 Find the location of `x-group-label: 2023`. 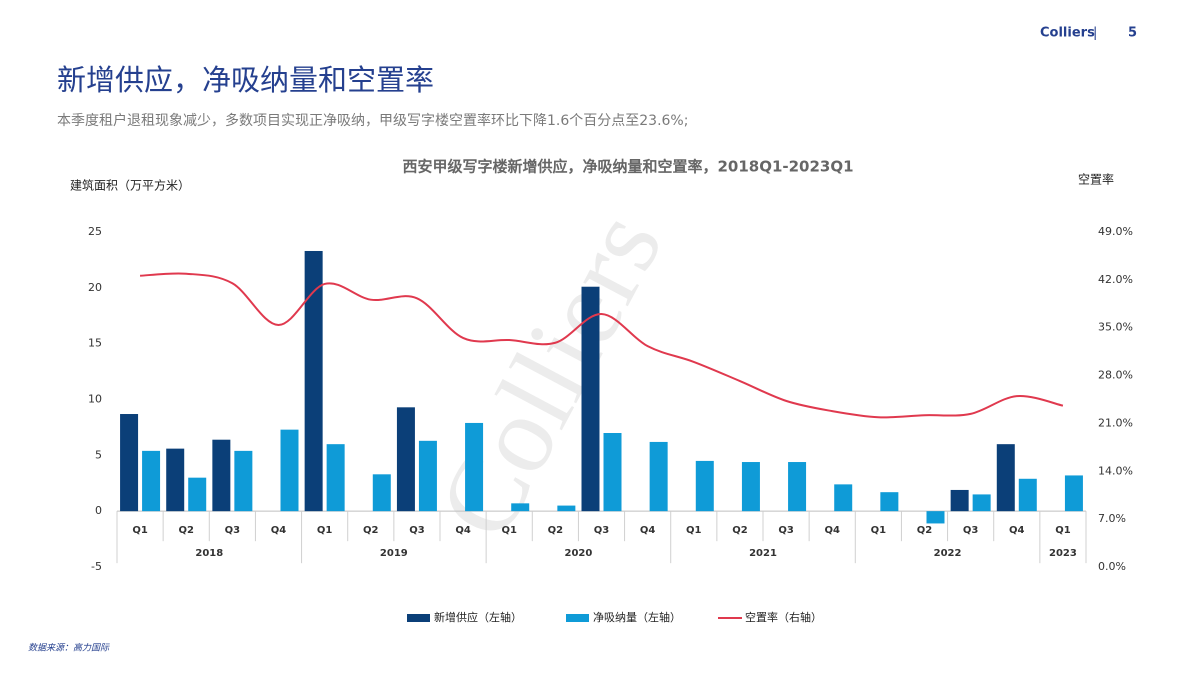

x-group-label: 2023 is located at coordinates (1063, 553).